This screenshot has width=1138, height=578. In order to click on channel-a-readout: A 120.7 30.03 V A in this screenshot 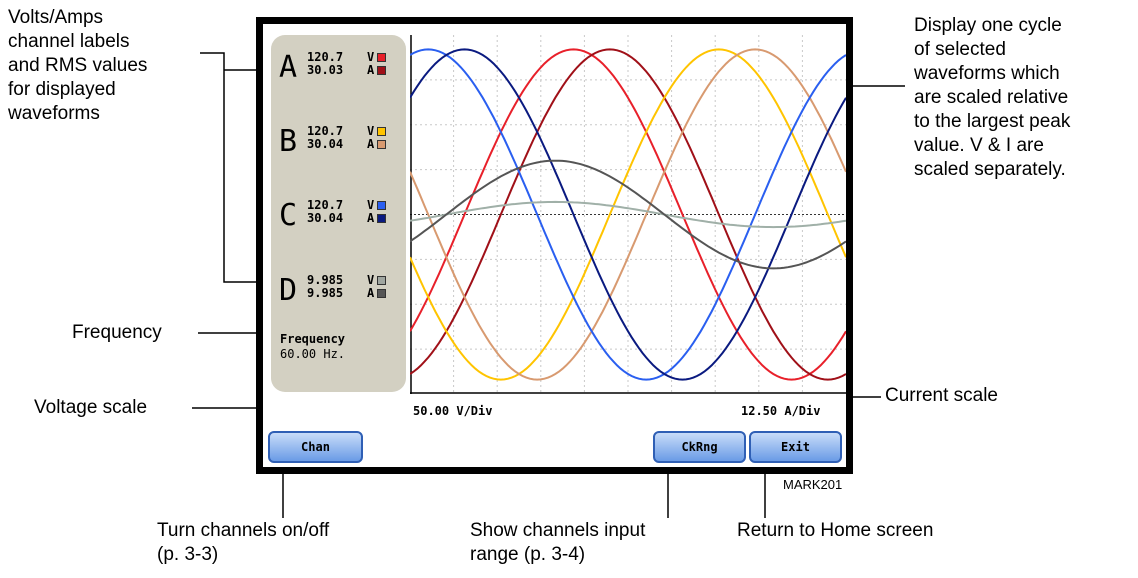, I will do `click(338, 70)`.